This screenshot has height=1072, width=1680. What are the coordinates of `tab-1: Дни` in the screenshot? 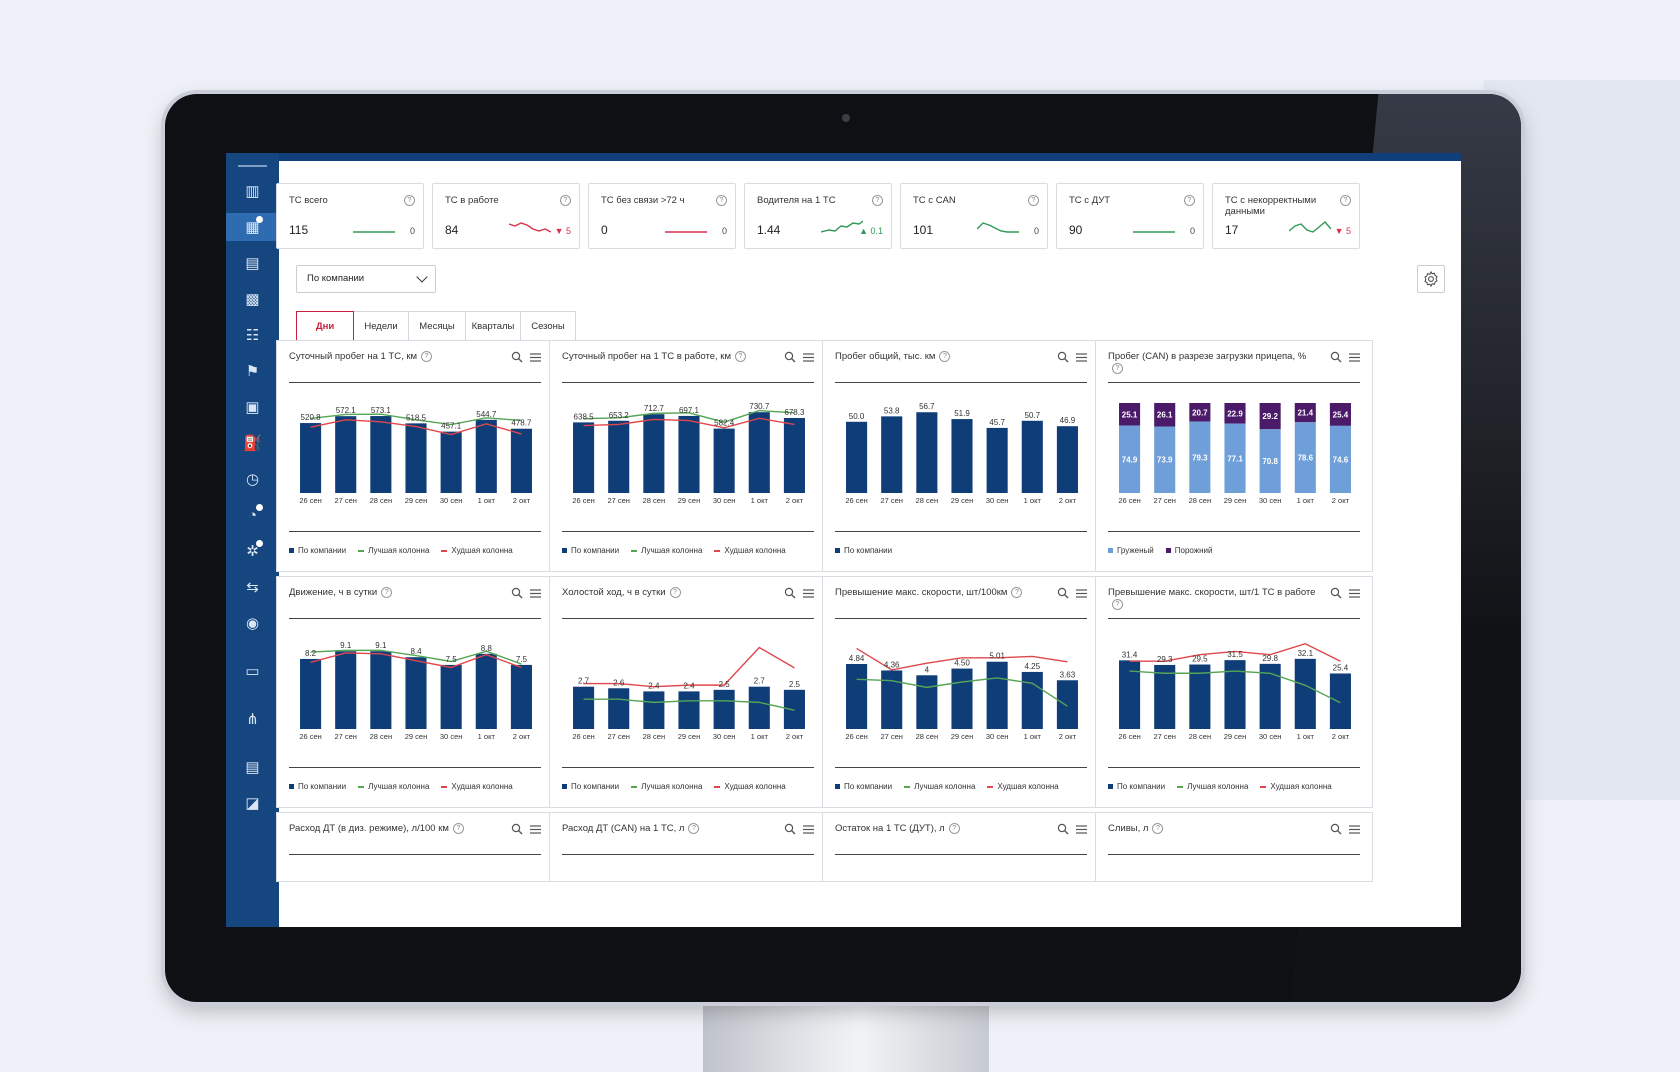 It's located at (325, 326).